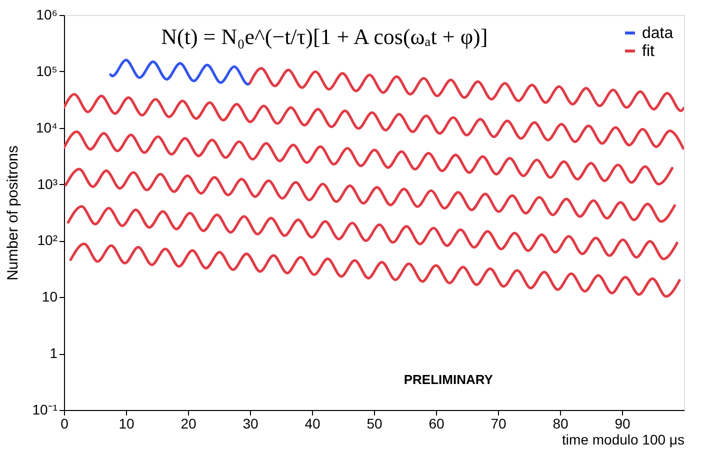 This screenshot has width=710, height=456. I want to click on y-tick-label: 1, so click(54, 353).